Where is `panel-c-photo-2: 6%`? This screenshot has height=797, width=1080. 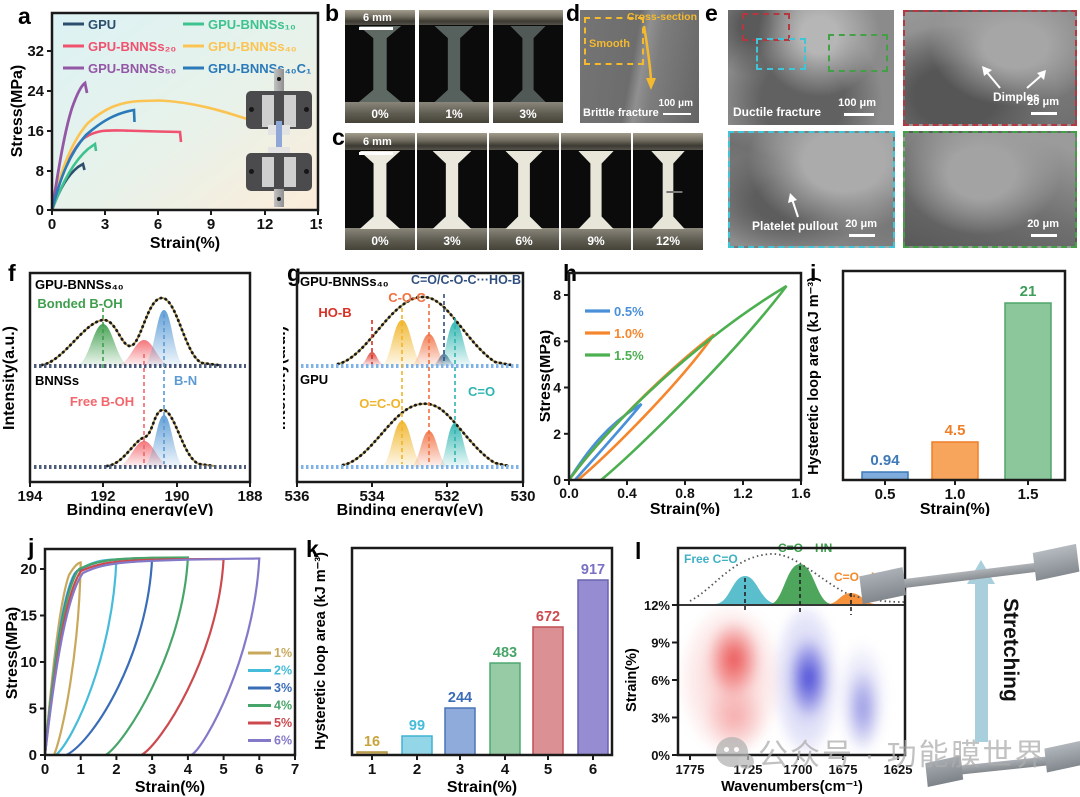 panel-c-photo-2: 6% is located at coordinates (524, 191).